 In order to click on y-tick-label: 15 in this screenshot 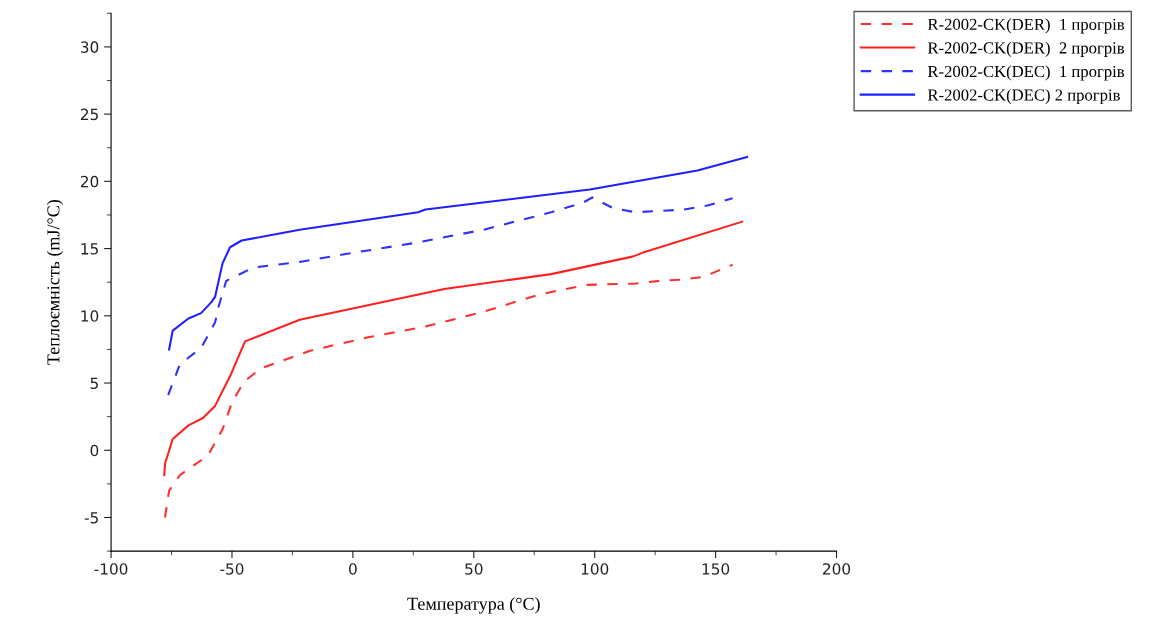, I will do `click(89, 249)`.